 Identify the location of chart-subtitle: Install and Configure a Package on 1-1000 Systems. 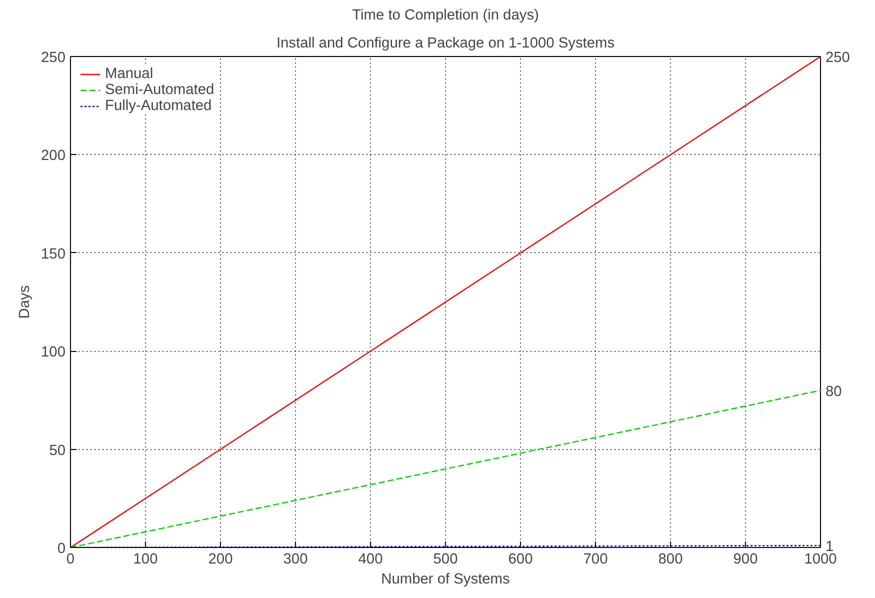
(445, 44).